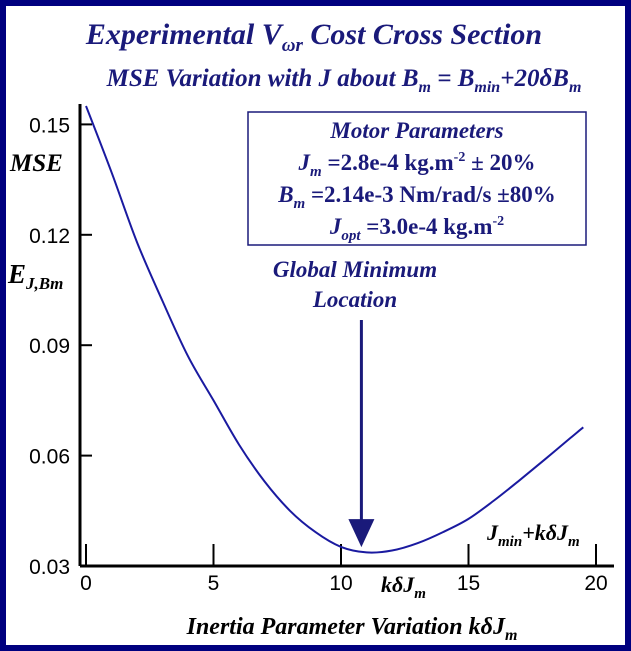  What do you see at coordinates (214, 583) in the screenshot?
I see `x-tick-label: 5` at bounding box center [214, 583].